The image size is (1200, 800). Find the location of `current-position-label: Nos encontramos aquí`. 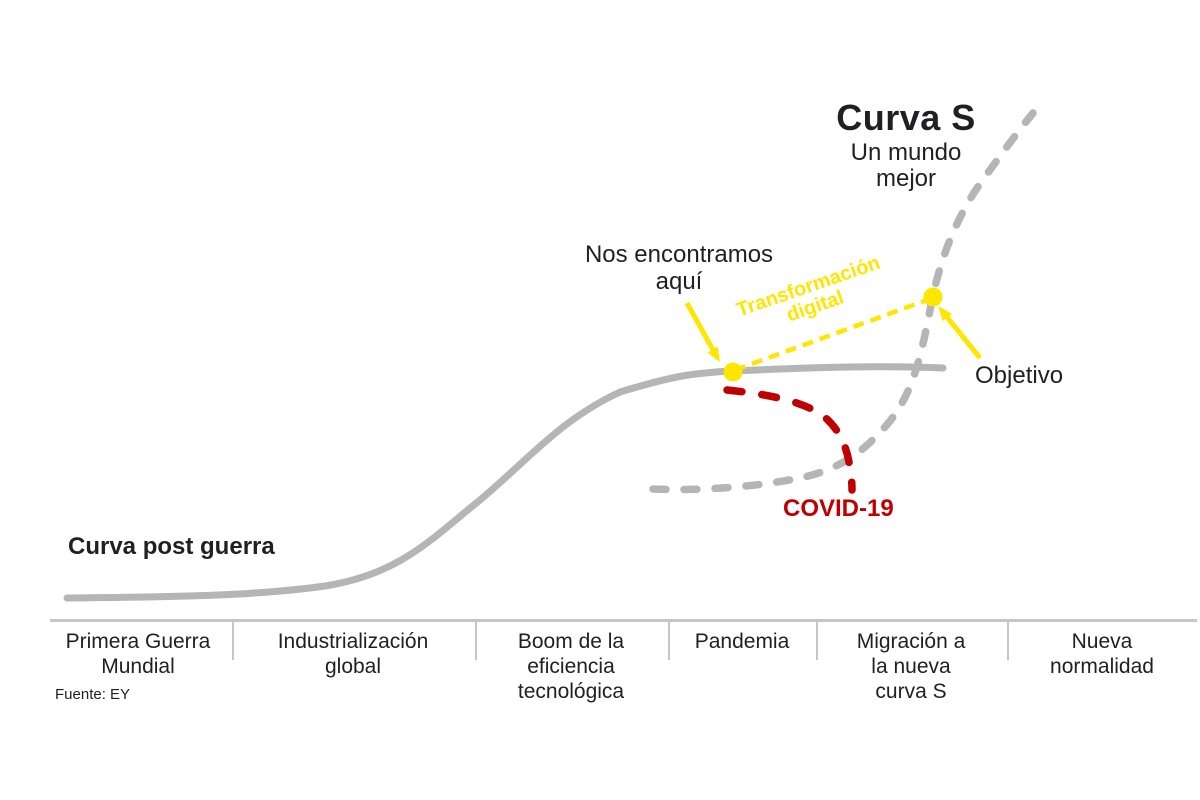

current-position-label: Nos encontramos aquí is located at coordinates (679, 268).